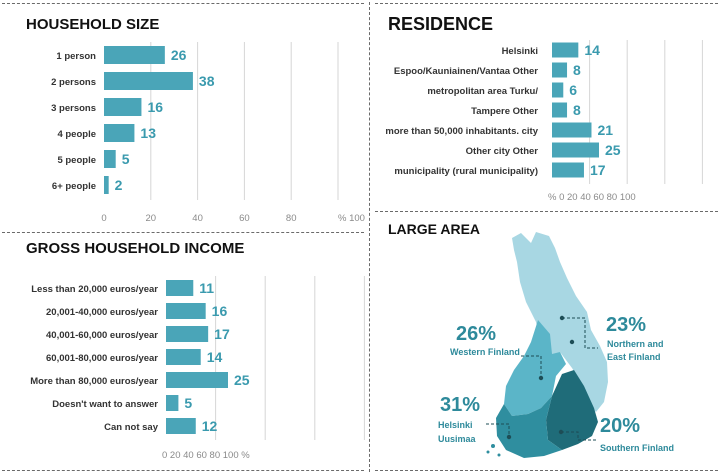  What do you see at coordinates (105, 404) in the screenshot?
I see `income-category-label: Doesn't want to answer` at bounding box center [105, 404].